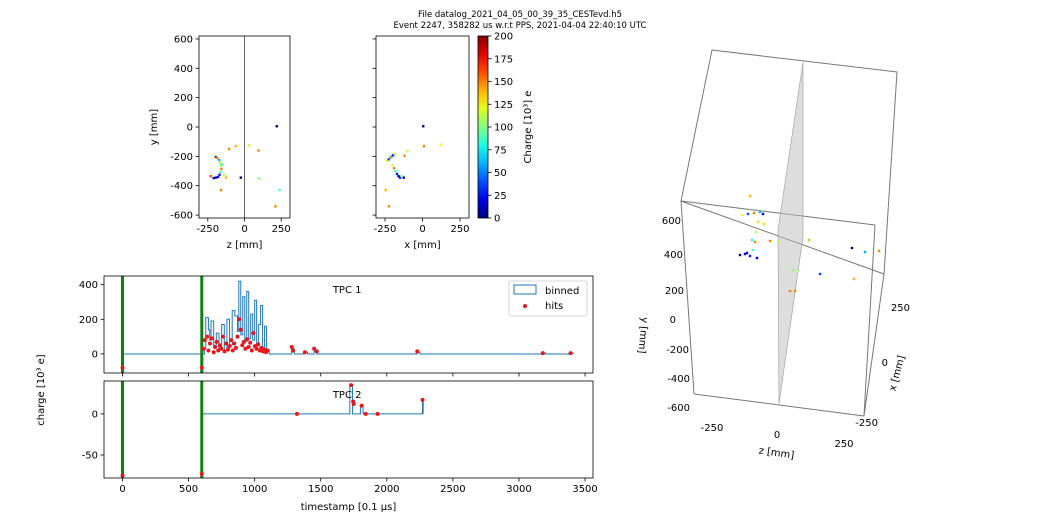 The image size is (1040, 520). What do you see at coordinates (386, 489) in the screenshot?
I see `x-tick-label: 2000` at bounding box center [386, 489].